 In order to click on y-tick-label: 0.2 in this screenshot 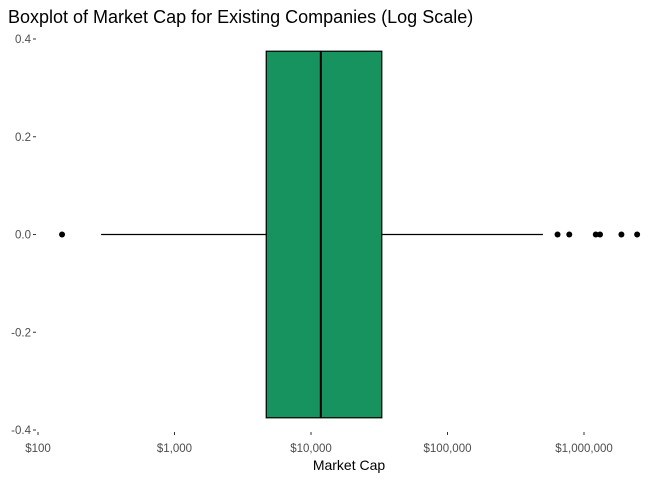, I will do `click(23, 138)`.